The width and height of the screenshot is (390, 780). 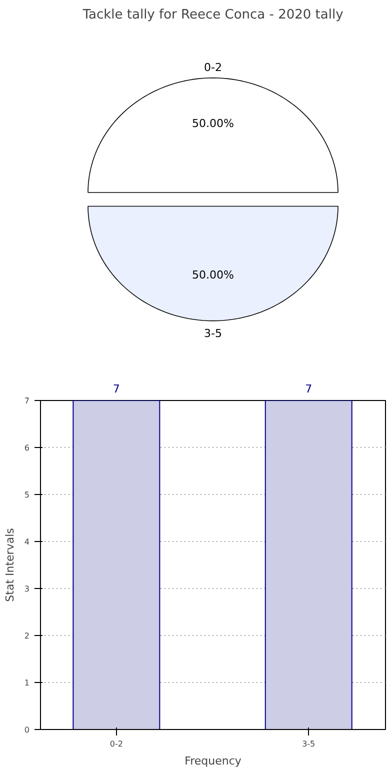 I want to click on y-tick-label: 6, so click(x=27, y=448).